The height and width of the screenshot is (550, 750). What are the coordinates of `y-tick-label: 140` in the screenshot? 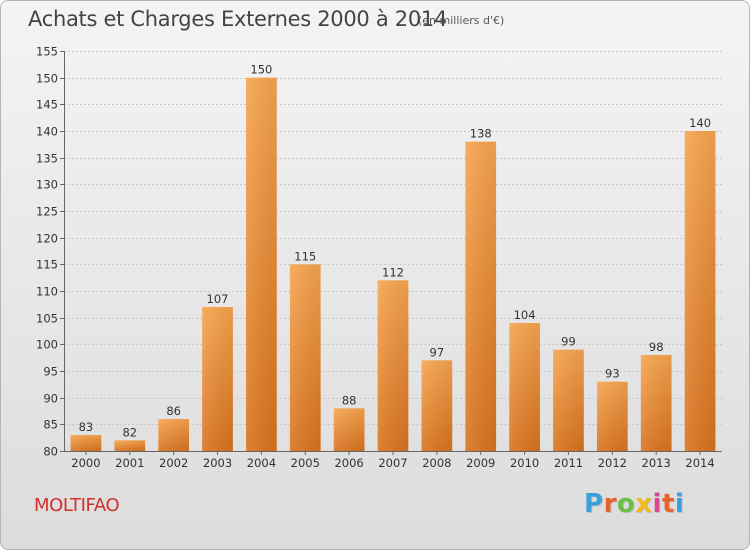 It's located at (47, 132).